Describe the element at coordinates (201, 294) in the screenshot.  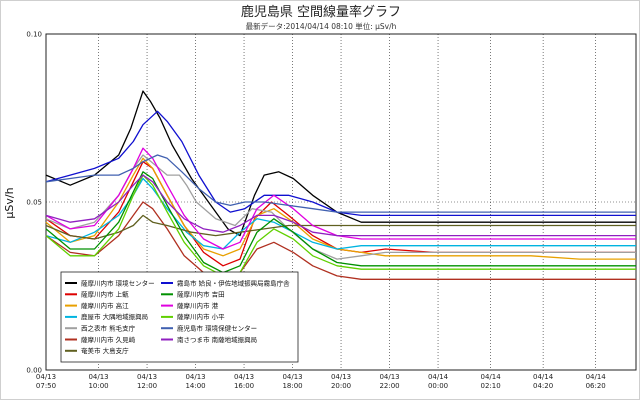
I see `legend-label: 薩摩川内市 吉田` at that location.